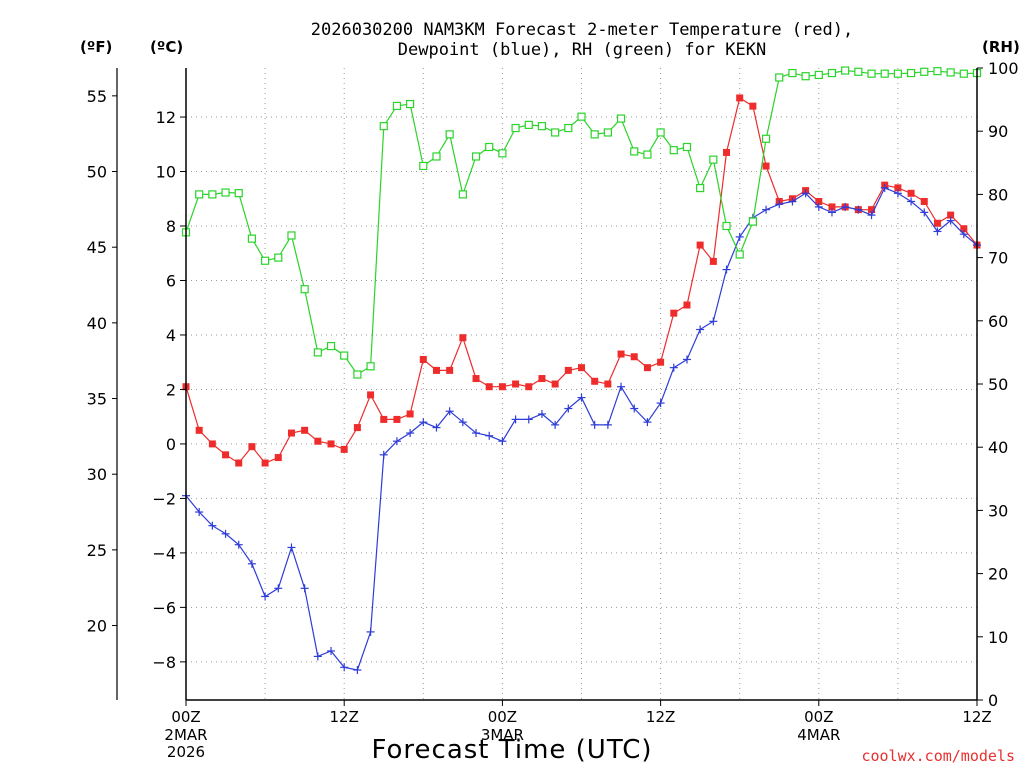 This screenshot has width=1024, height=768. I want to click on celsius-tick-label: −2, so click(164, 498).